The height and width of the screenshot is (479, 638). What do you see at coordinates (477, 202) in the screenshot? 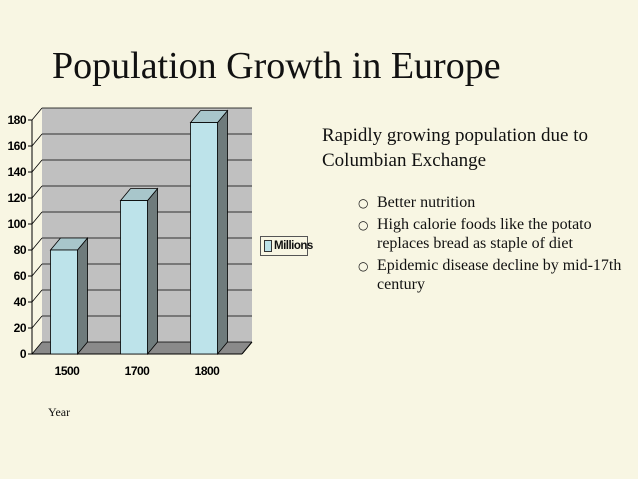
I see `bullet-item: ○ Better nutrition` at bounding box center [477, 202].